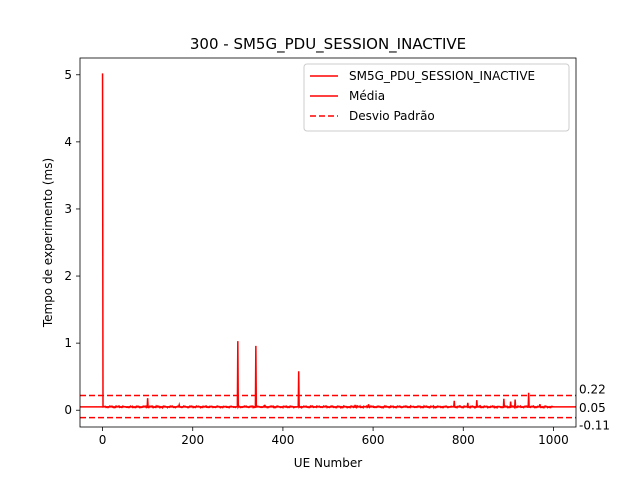  What do you see at coordinates (594, 426) in the screenshot?
I see `std-annotation-label: -0.11` at bounding box center [594, 426].